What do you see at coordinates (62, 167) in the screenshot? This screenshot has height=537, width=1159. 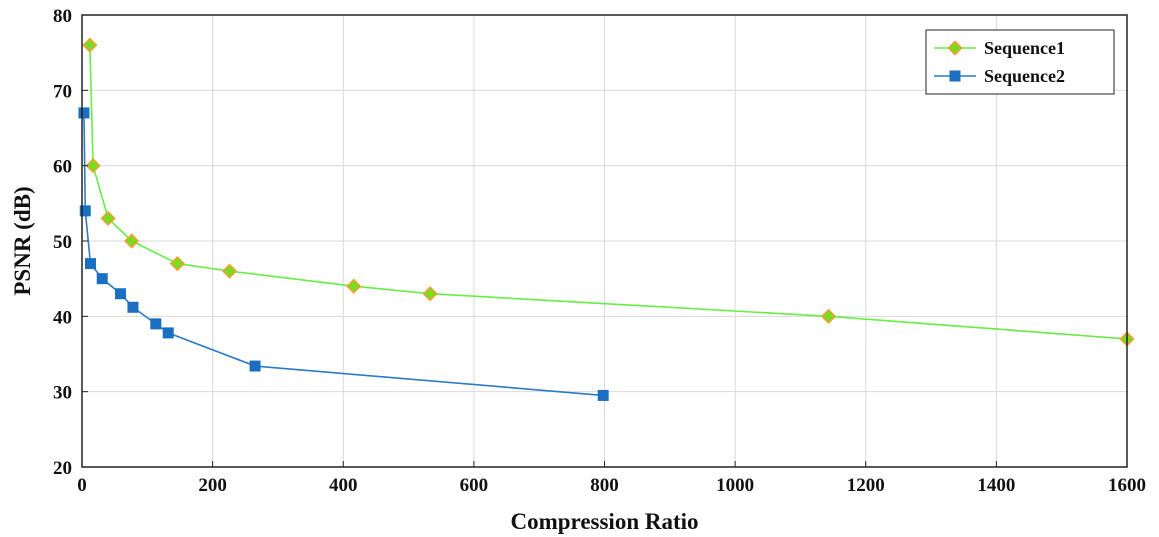 I see `y-tick-label: 60` at bounding box center [62, 167].